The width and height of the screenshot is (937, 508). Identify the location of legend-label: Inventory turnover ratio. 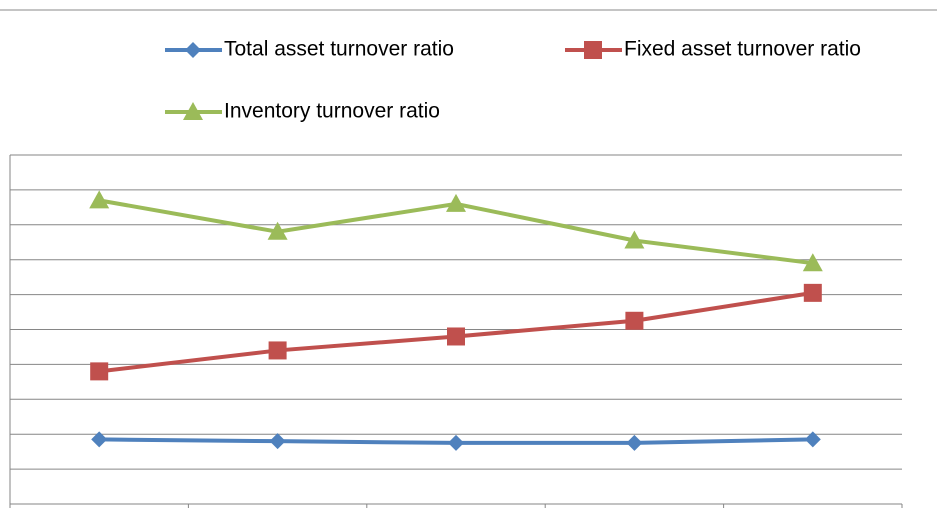
(332, 111).